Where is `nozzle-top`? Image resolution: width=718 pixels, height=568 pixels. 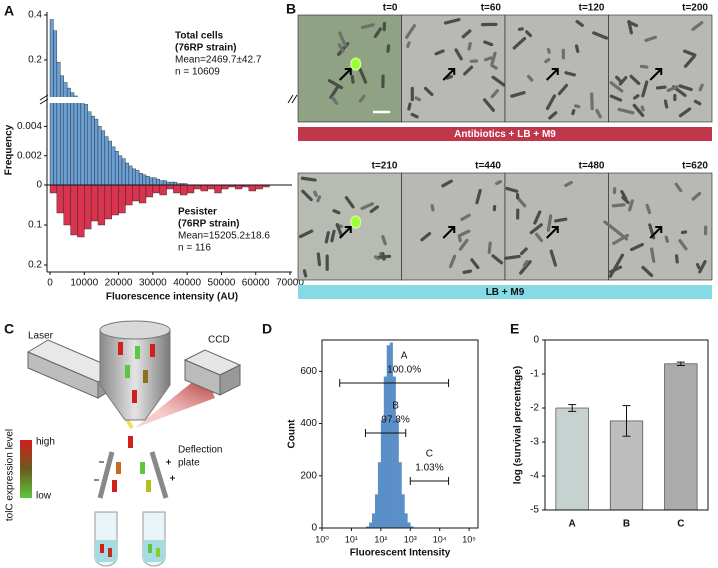
nozzle-top is located at coordinates (135, 330).